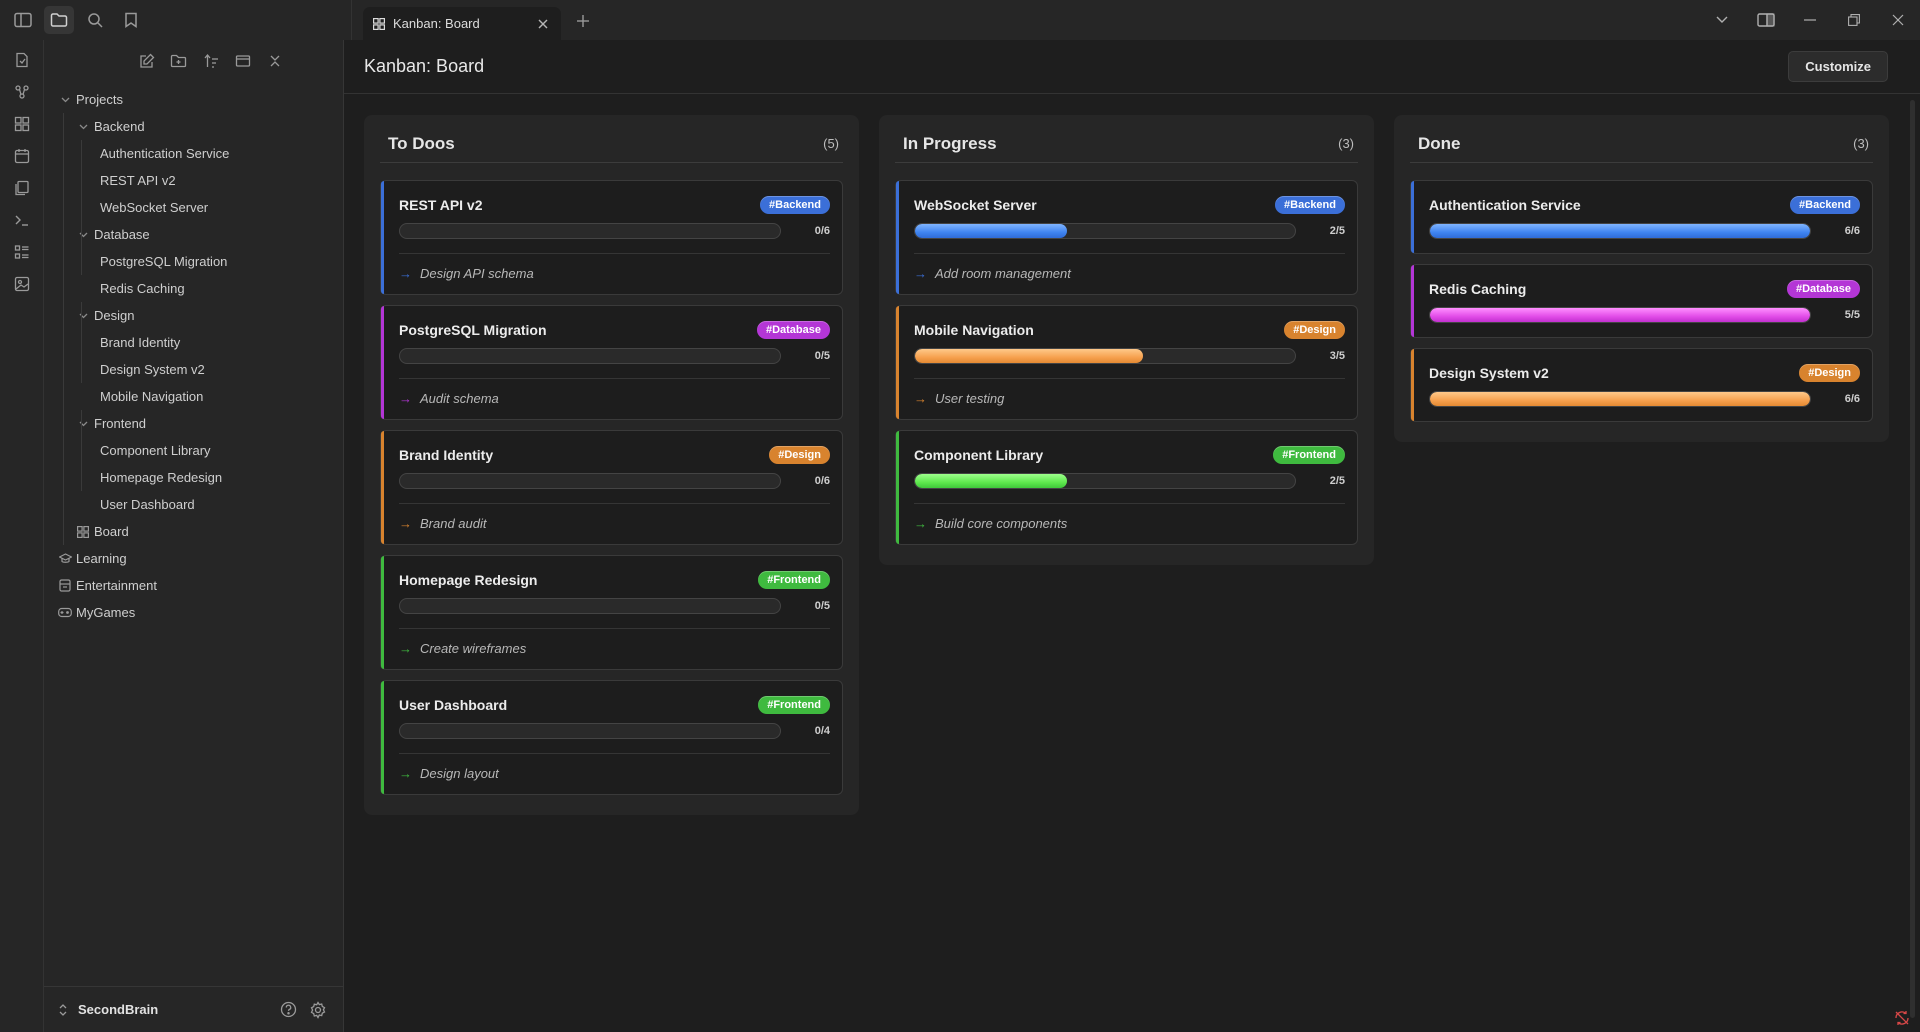 The image size is (1920, 1032). Describe the element at coordinates (1766, 20) in the screenshot. I see `split-view-icon` at that location.